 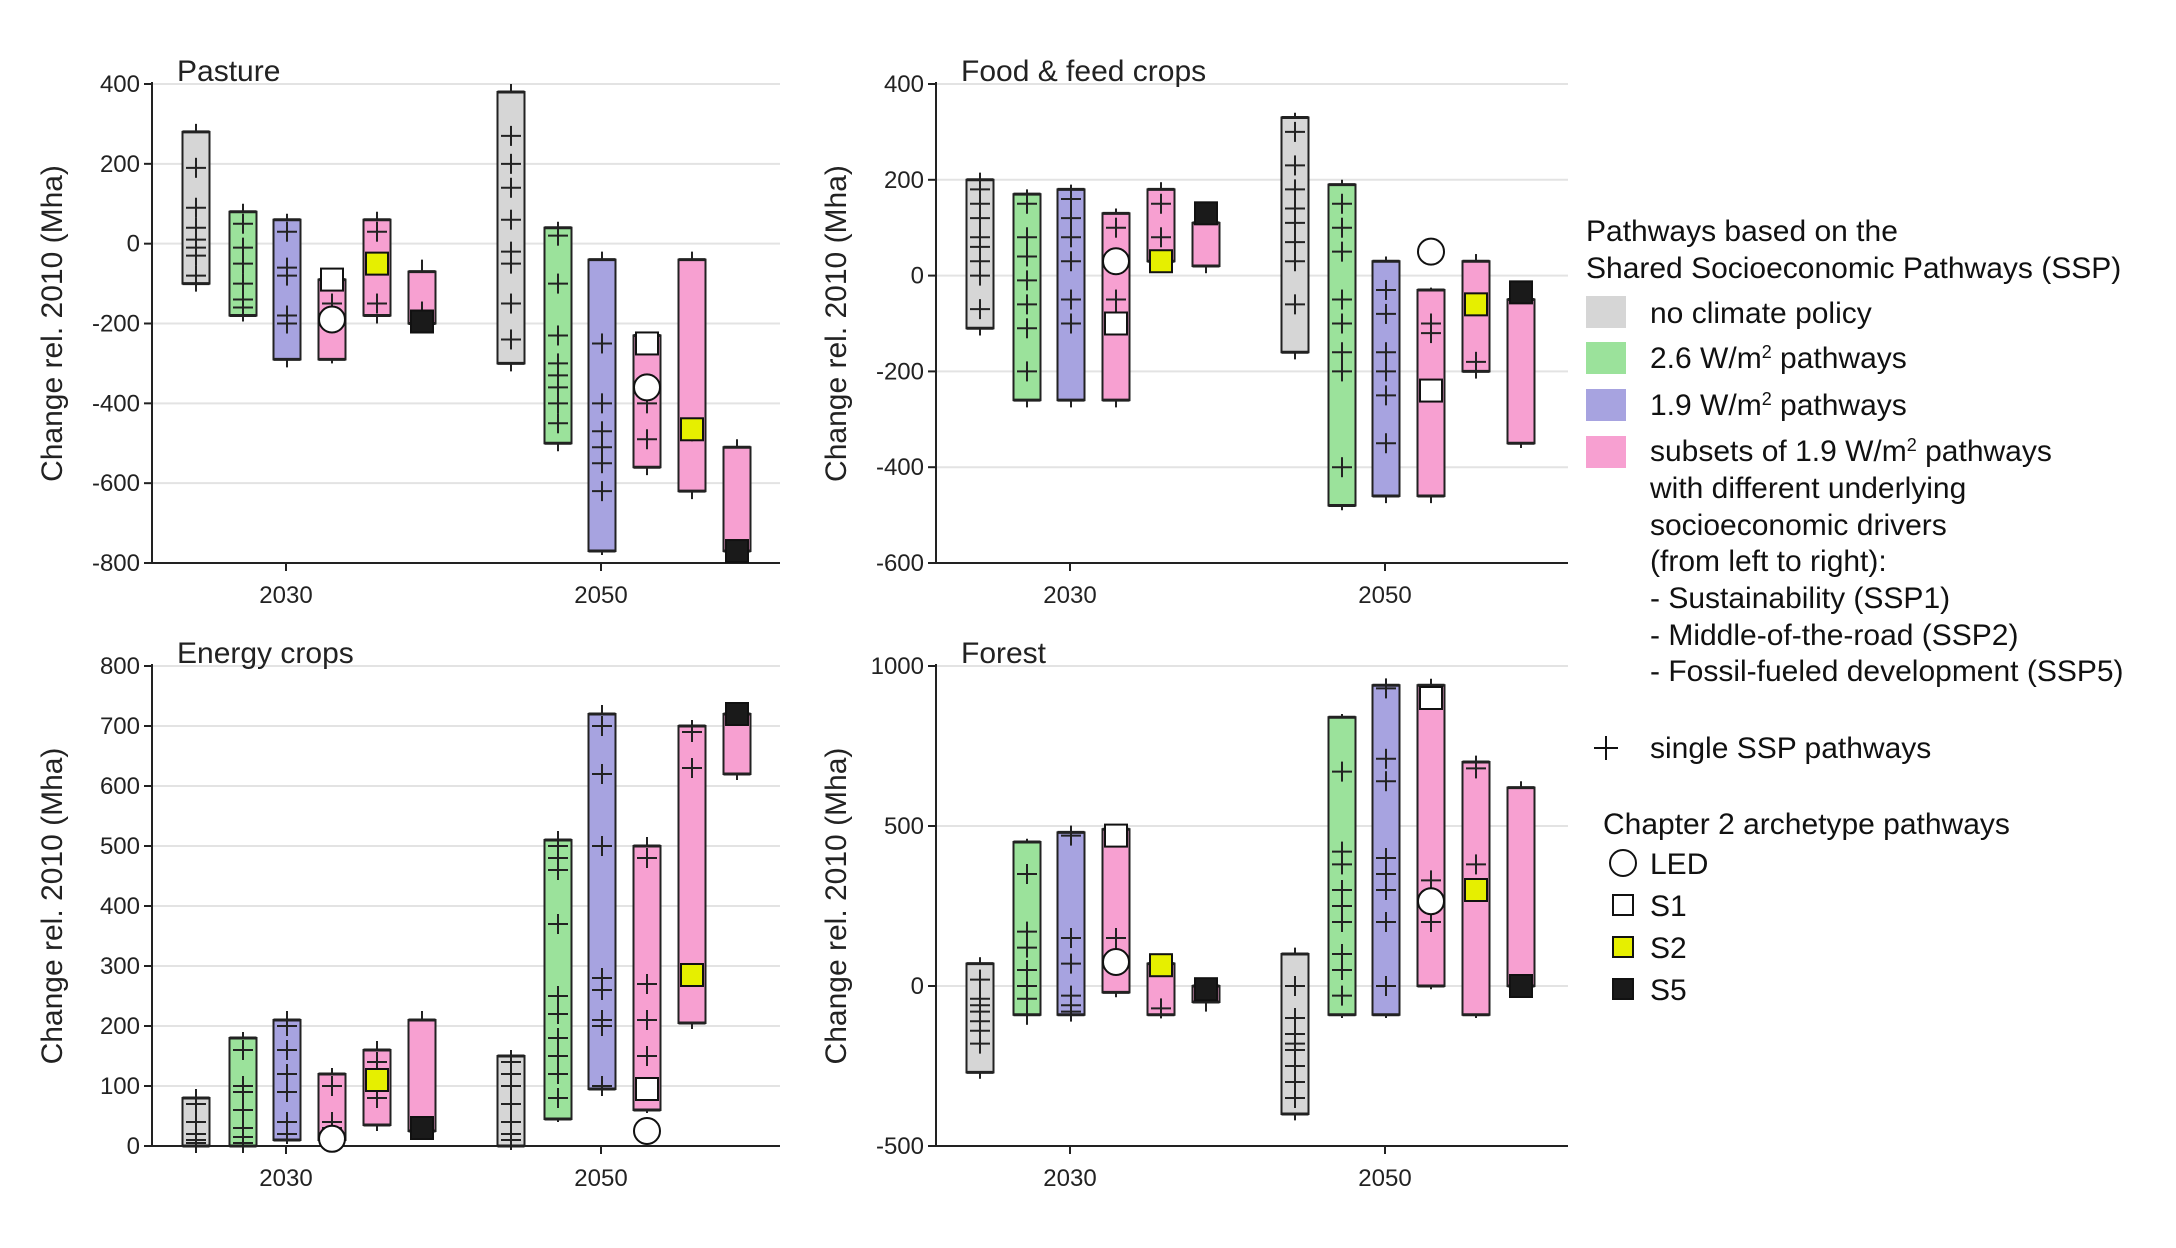 What do you see at coordinates (1706, 358) in the screenshot?
I see `legend-label-2-6-text: 2.6 W/m` at bounding box center [1706, 358].